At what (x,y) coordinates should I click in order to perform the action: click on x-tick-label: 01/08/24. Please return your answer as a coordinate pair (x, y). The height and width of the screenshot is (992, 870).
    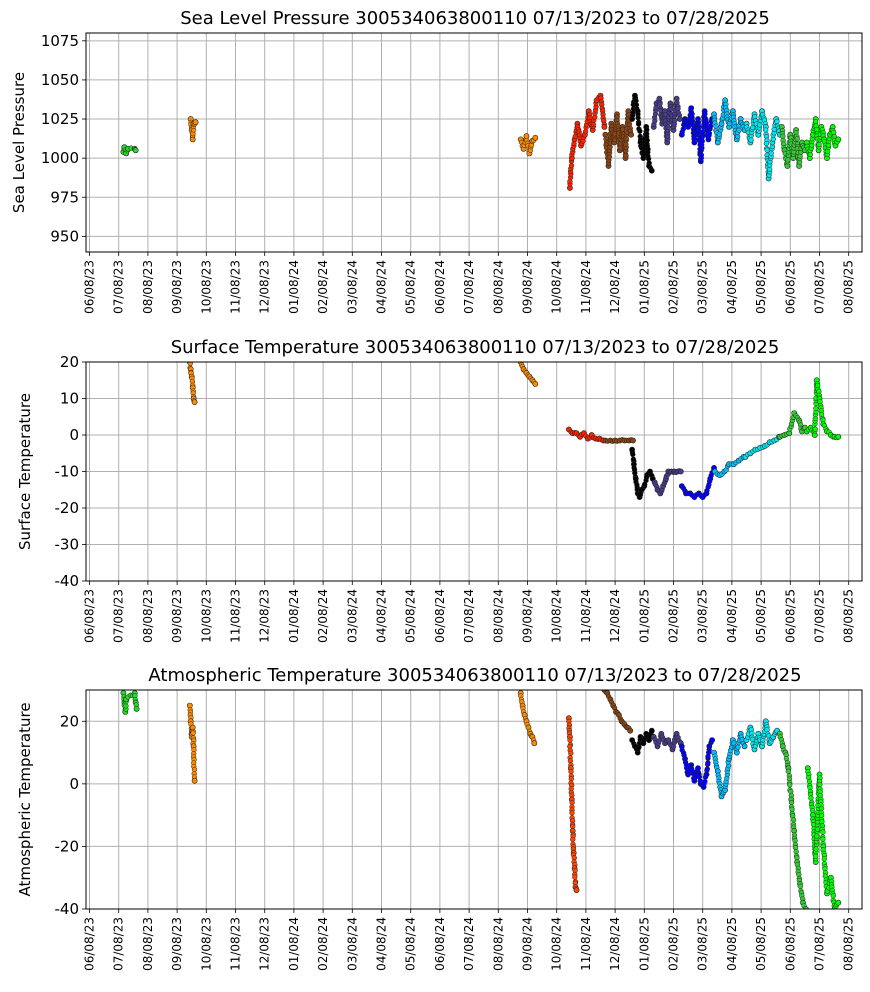
    Looking at the image, I should click on (294, 287).